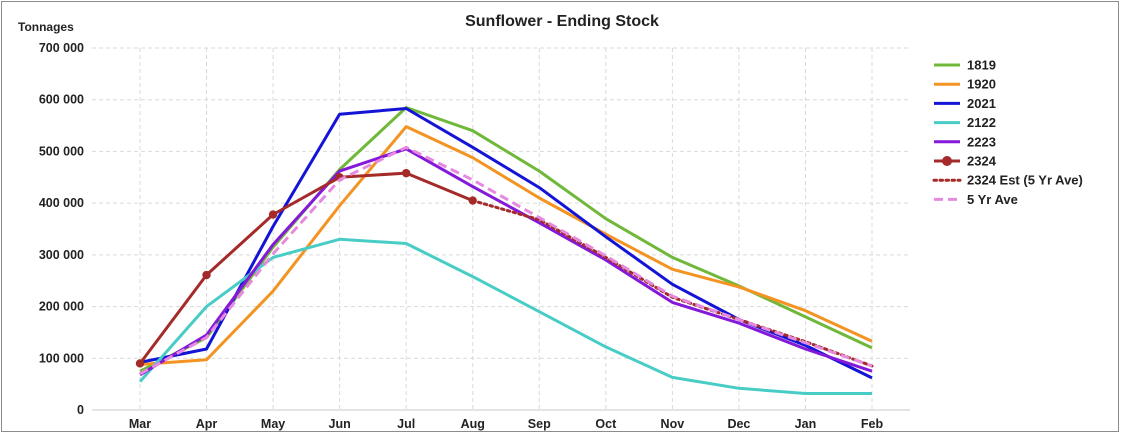 Image resolution: width=1122 pixels, height=435 pixels. What do you see at coordinates (981, 65) in the screenshot?
I see `legend-label: 1819` at bounding box center [981, 65].